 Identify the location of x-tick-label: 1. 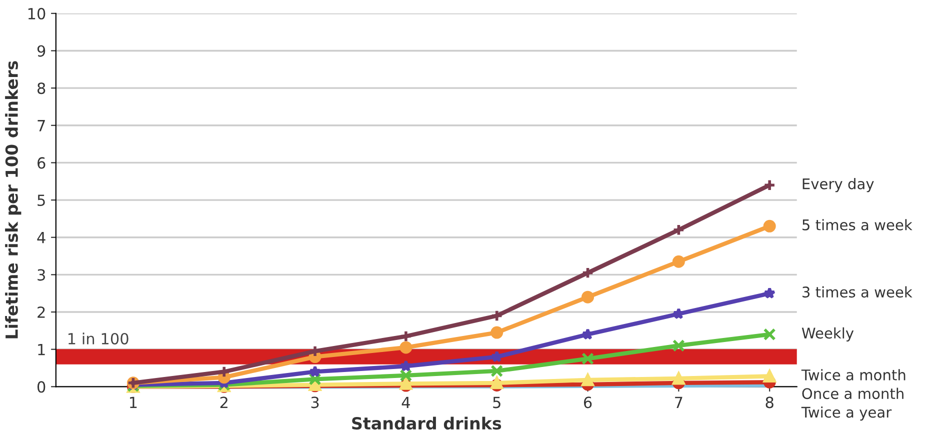
(133, 402).